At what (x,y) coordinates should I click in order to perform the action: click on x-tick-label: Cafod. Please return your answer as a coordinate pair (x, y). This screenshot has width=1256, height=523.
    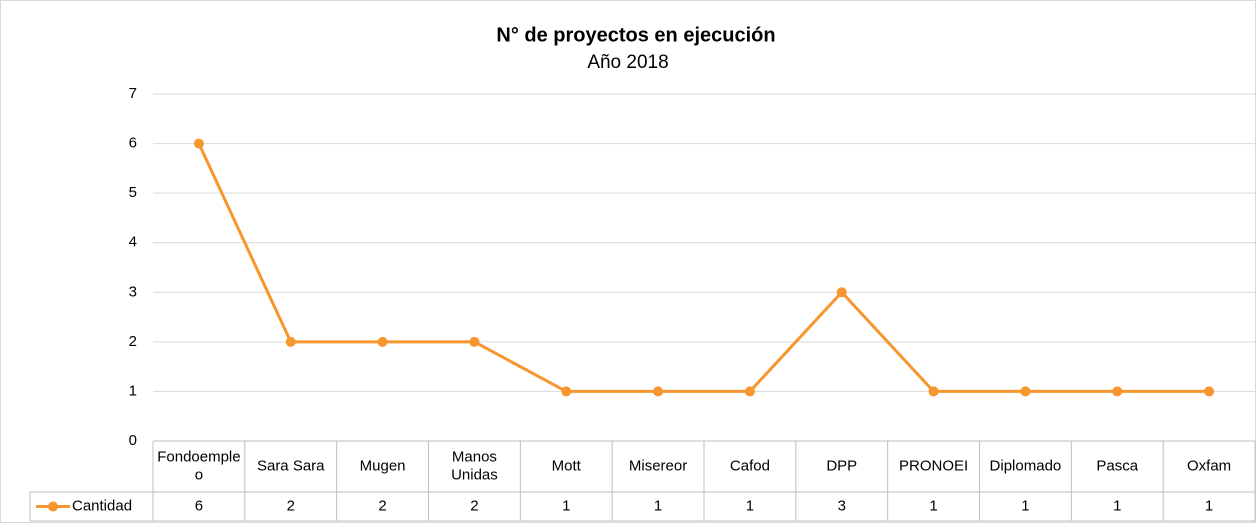
    Looking at the image, I should click on (750, 465).